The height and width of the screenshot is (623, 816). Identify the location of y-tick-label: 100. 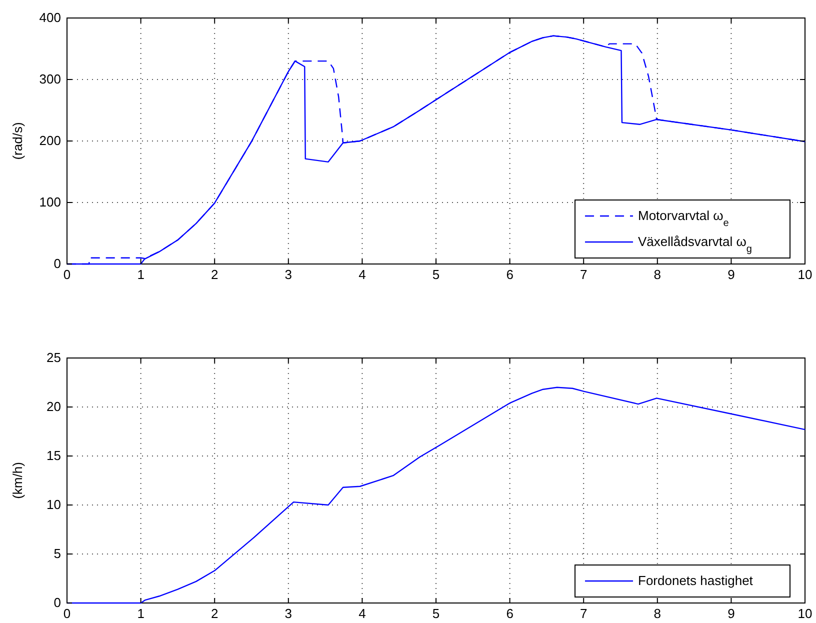
(50, 202).